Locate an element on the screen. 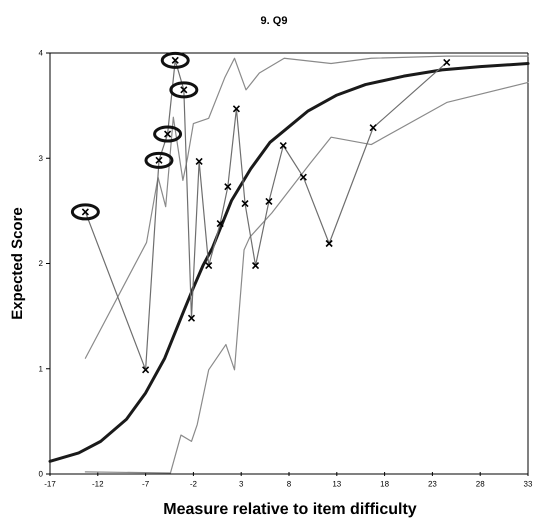 Image resolution: width=548 pixels, height=524 pixels. x-tick-label: 13 is located at coordinates (337, 484).